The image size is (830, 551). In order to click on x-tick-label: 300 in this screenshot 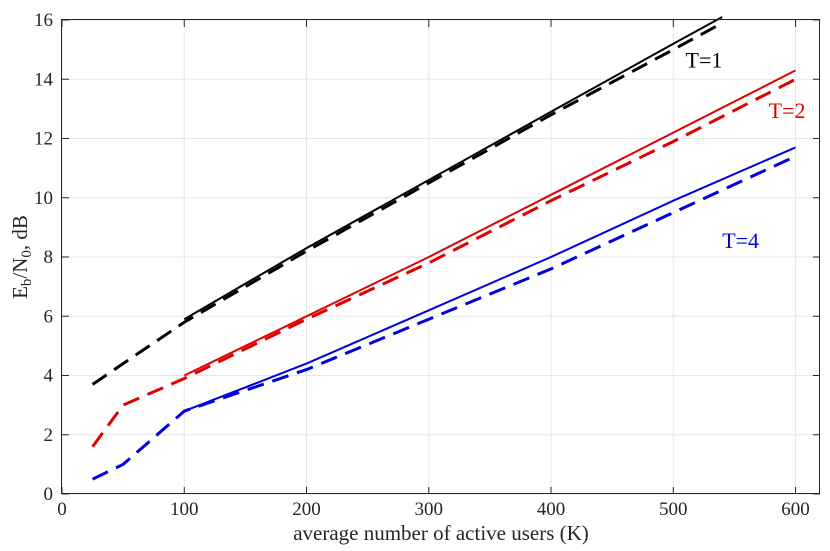, I will do `click(429, 509)`.